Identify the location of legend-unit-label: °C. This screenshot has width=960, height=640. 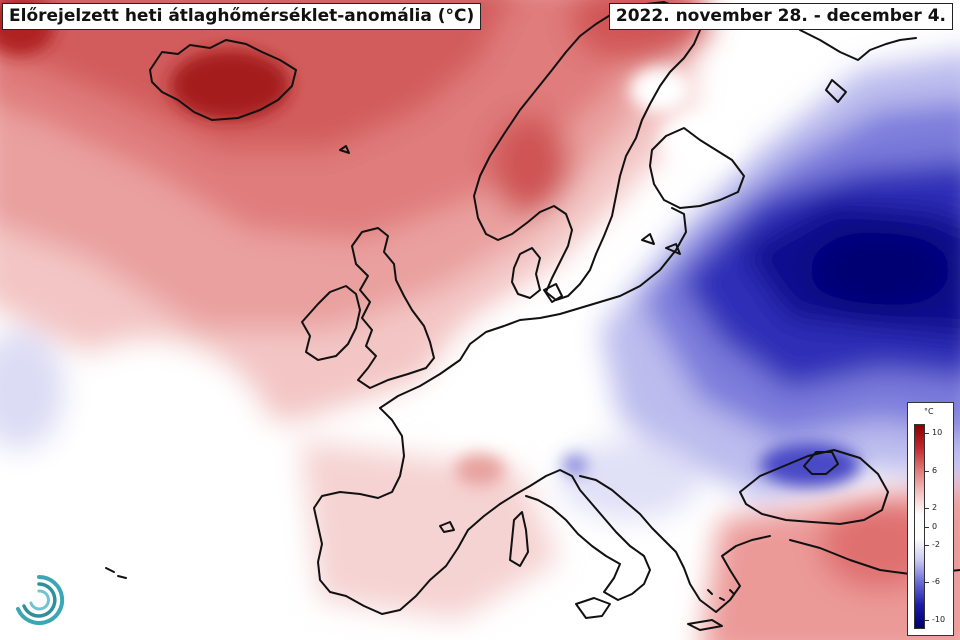
(929, 411).